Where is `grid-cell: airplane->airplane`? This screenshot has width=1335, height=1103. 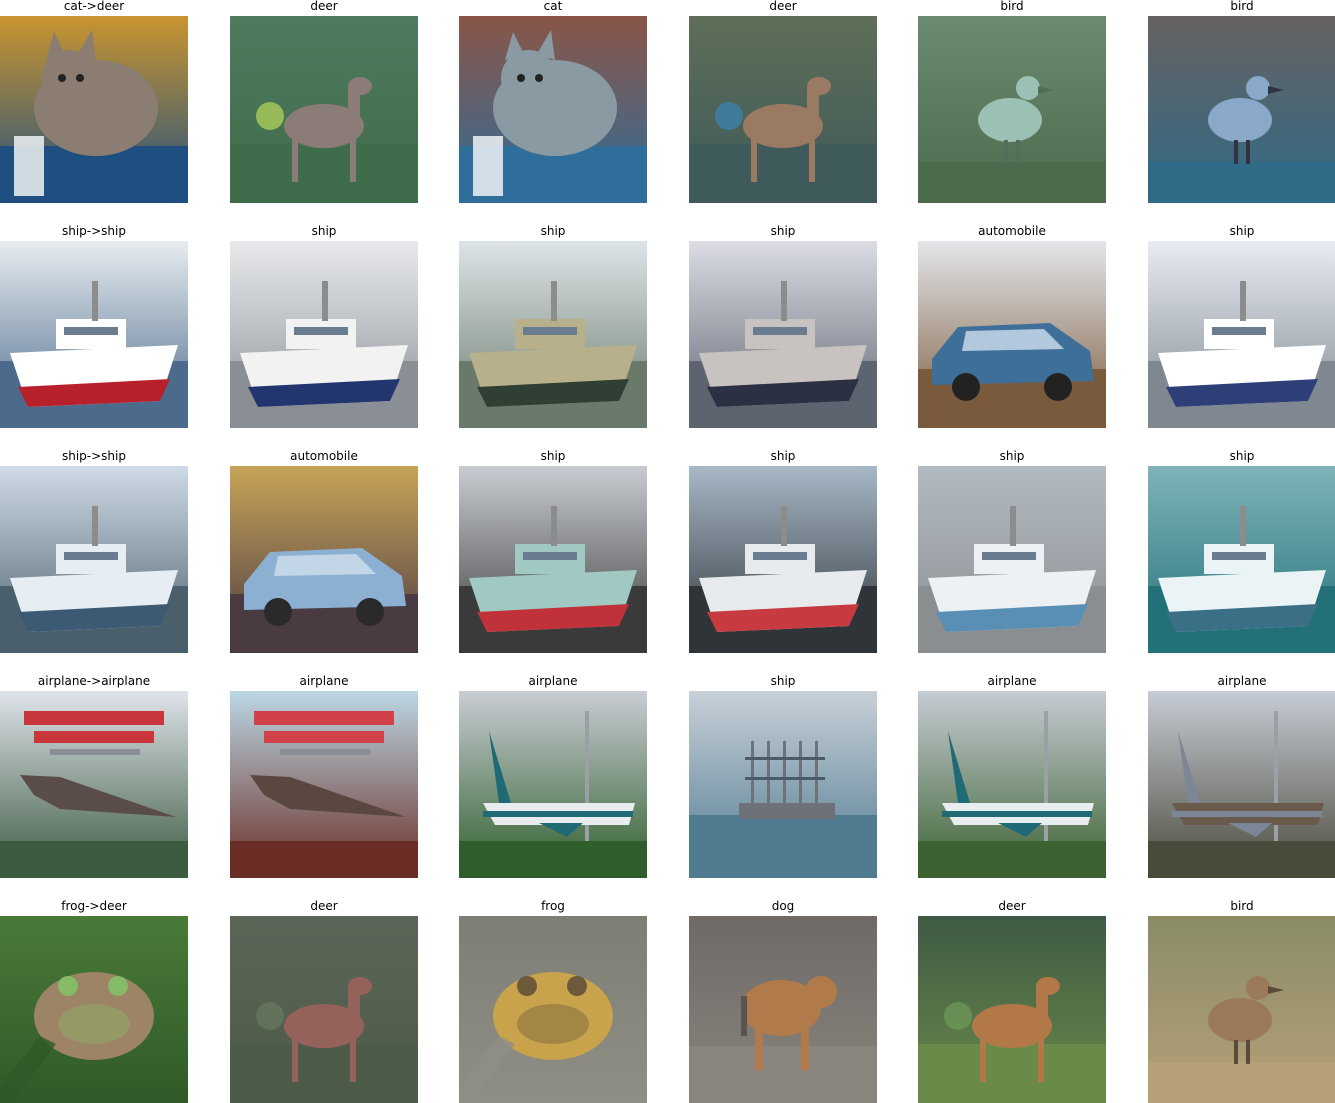
grid-cell: airplane->airplane is located at coordinates (94, 776).